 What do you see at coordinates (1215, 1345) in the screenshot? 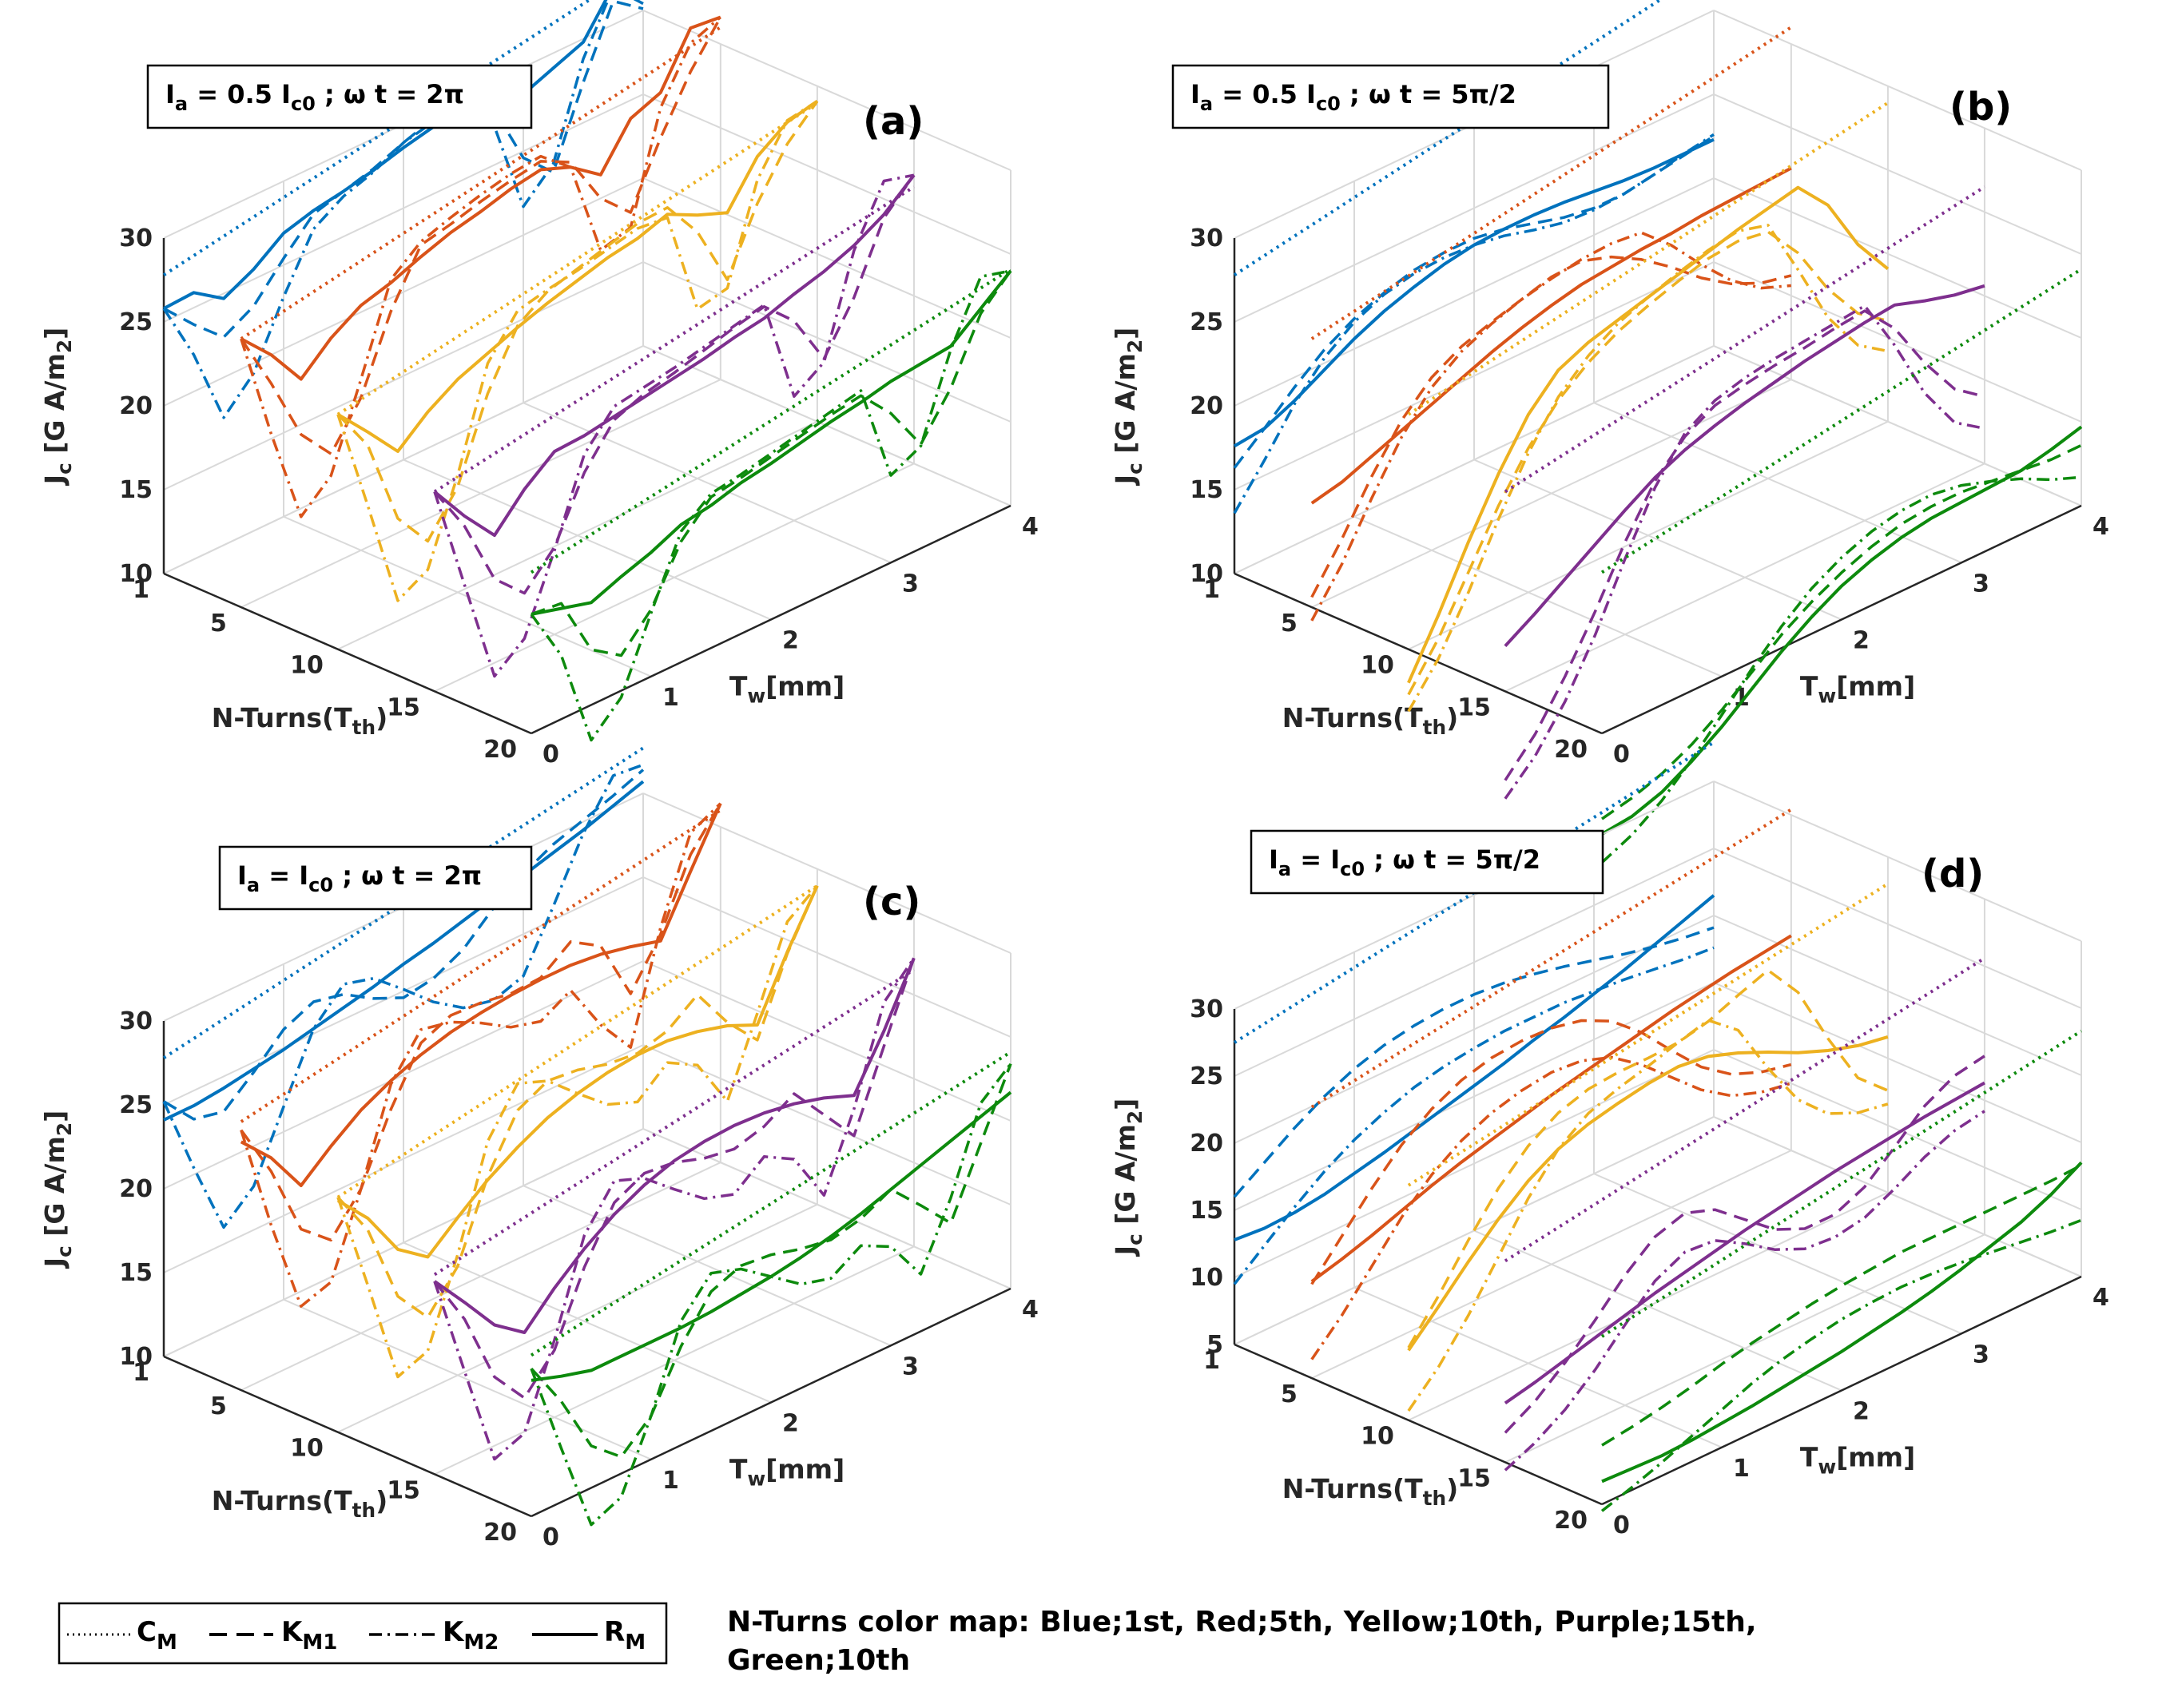
I see `z-tick-label: 5` at bounding box center [1215, 1345].